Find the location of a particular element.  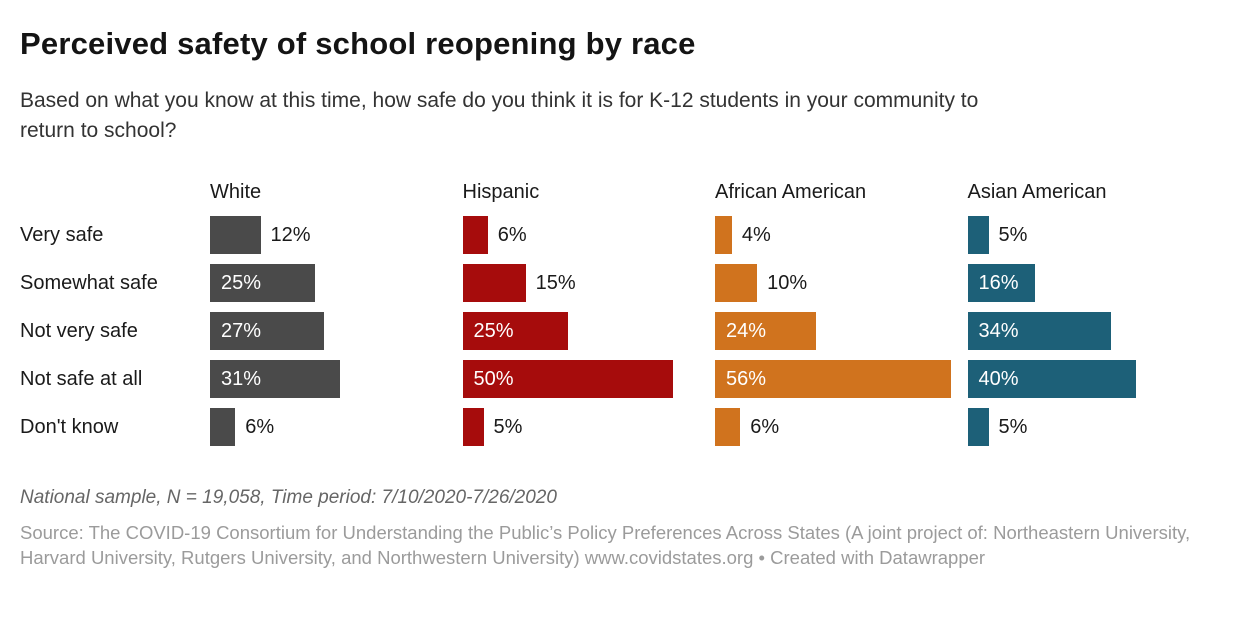

group-header-african-american: African American is located at coordinates (791, 192).